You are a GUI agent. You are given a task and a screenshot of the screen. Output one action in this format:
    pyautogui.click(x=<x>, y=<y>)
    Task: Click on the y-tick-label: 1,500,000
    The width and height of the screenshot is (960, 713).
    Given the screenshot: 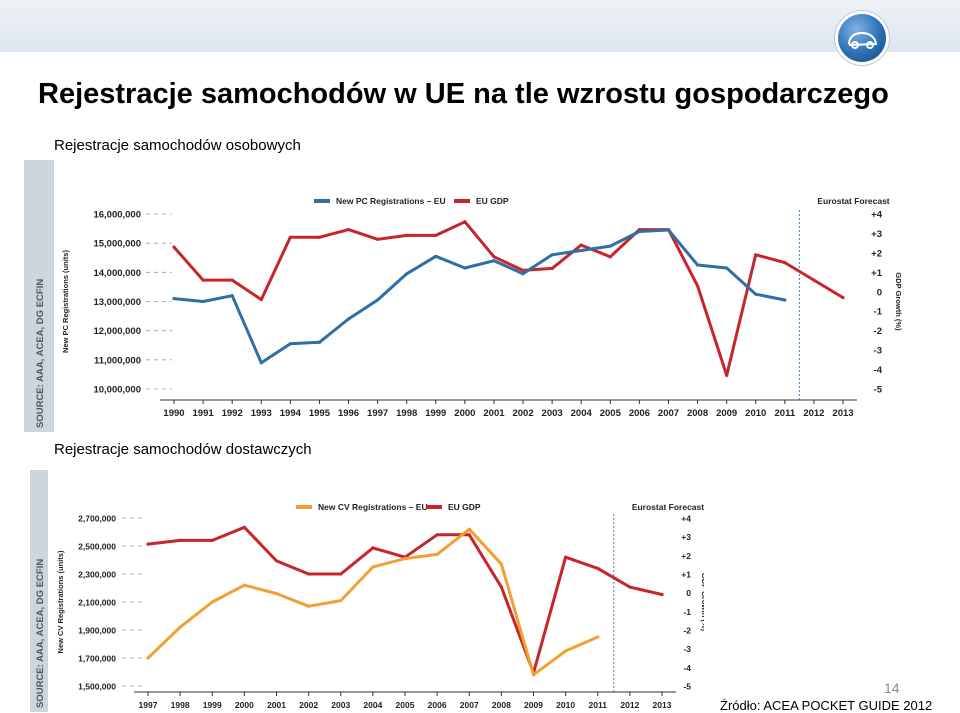 What is the action you would take?
    pyautogui.click(x=97, y=687)
    